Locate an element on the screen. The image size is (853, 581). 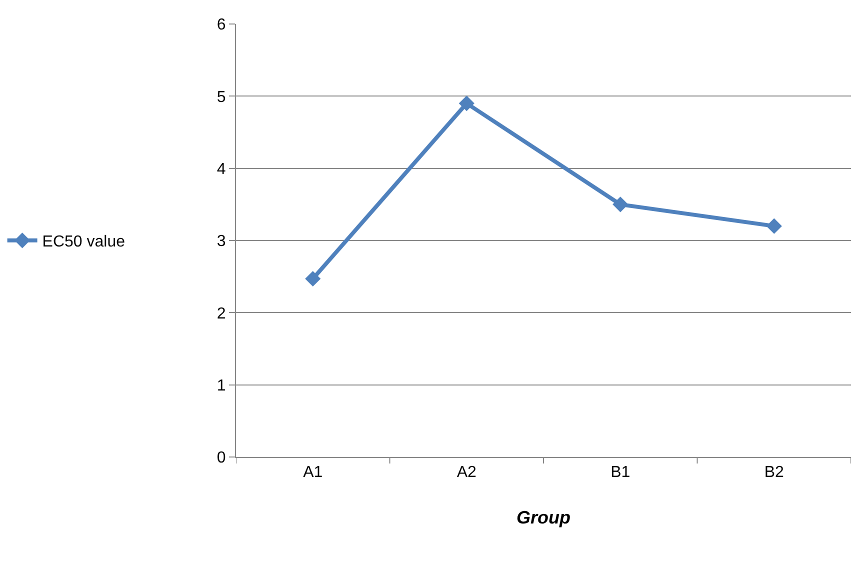
y-tick-label: 5 is located at coordinates (221, 97).